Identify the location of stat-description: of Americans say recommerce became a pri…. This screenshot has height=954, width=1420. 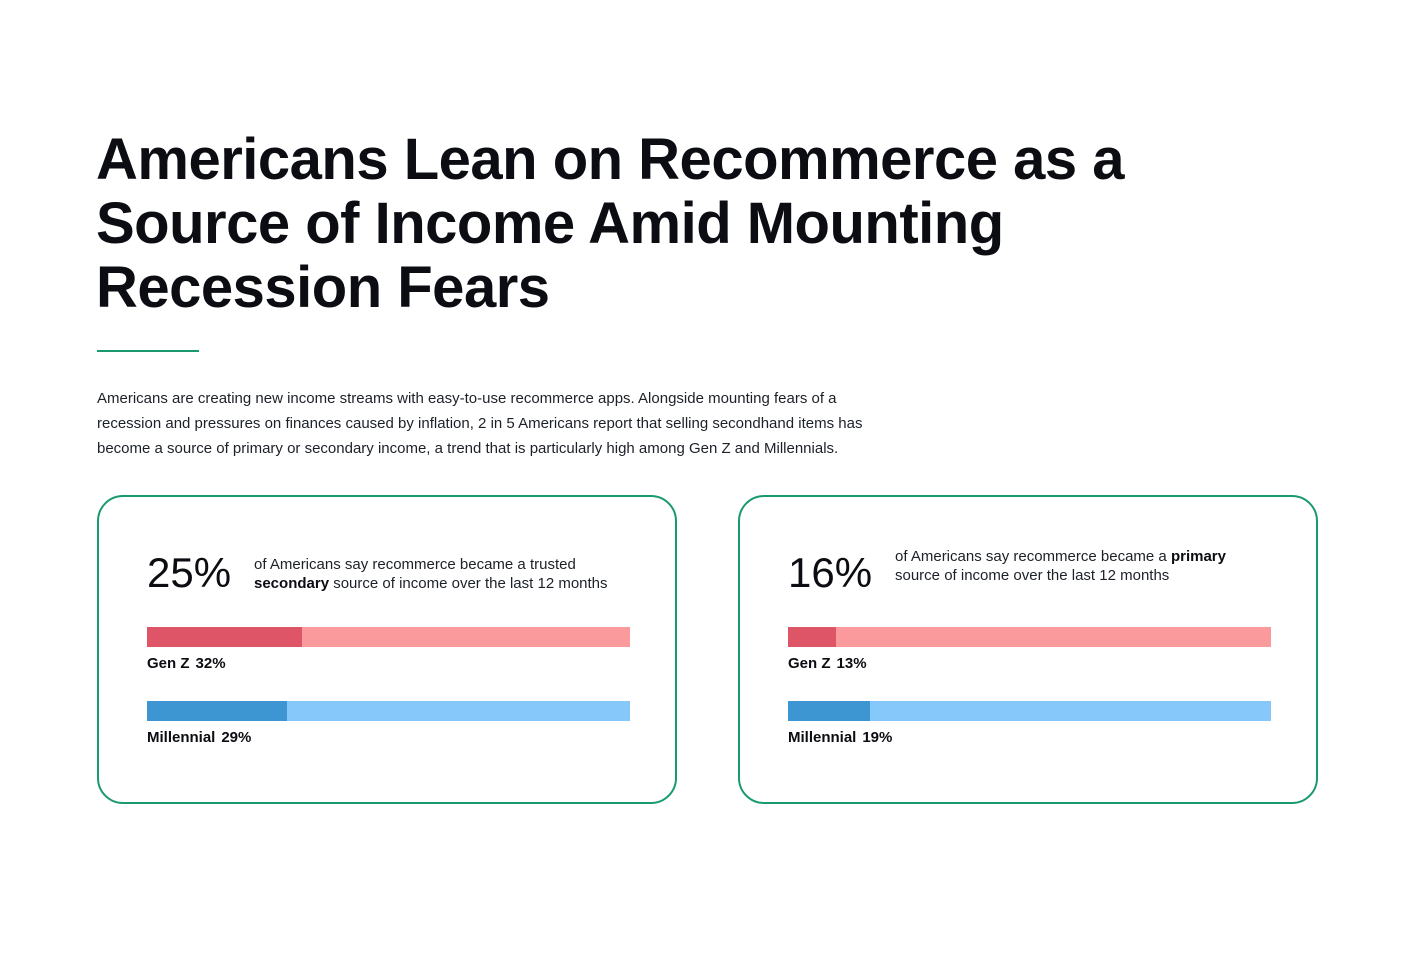
(1085, 566).